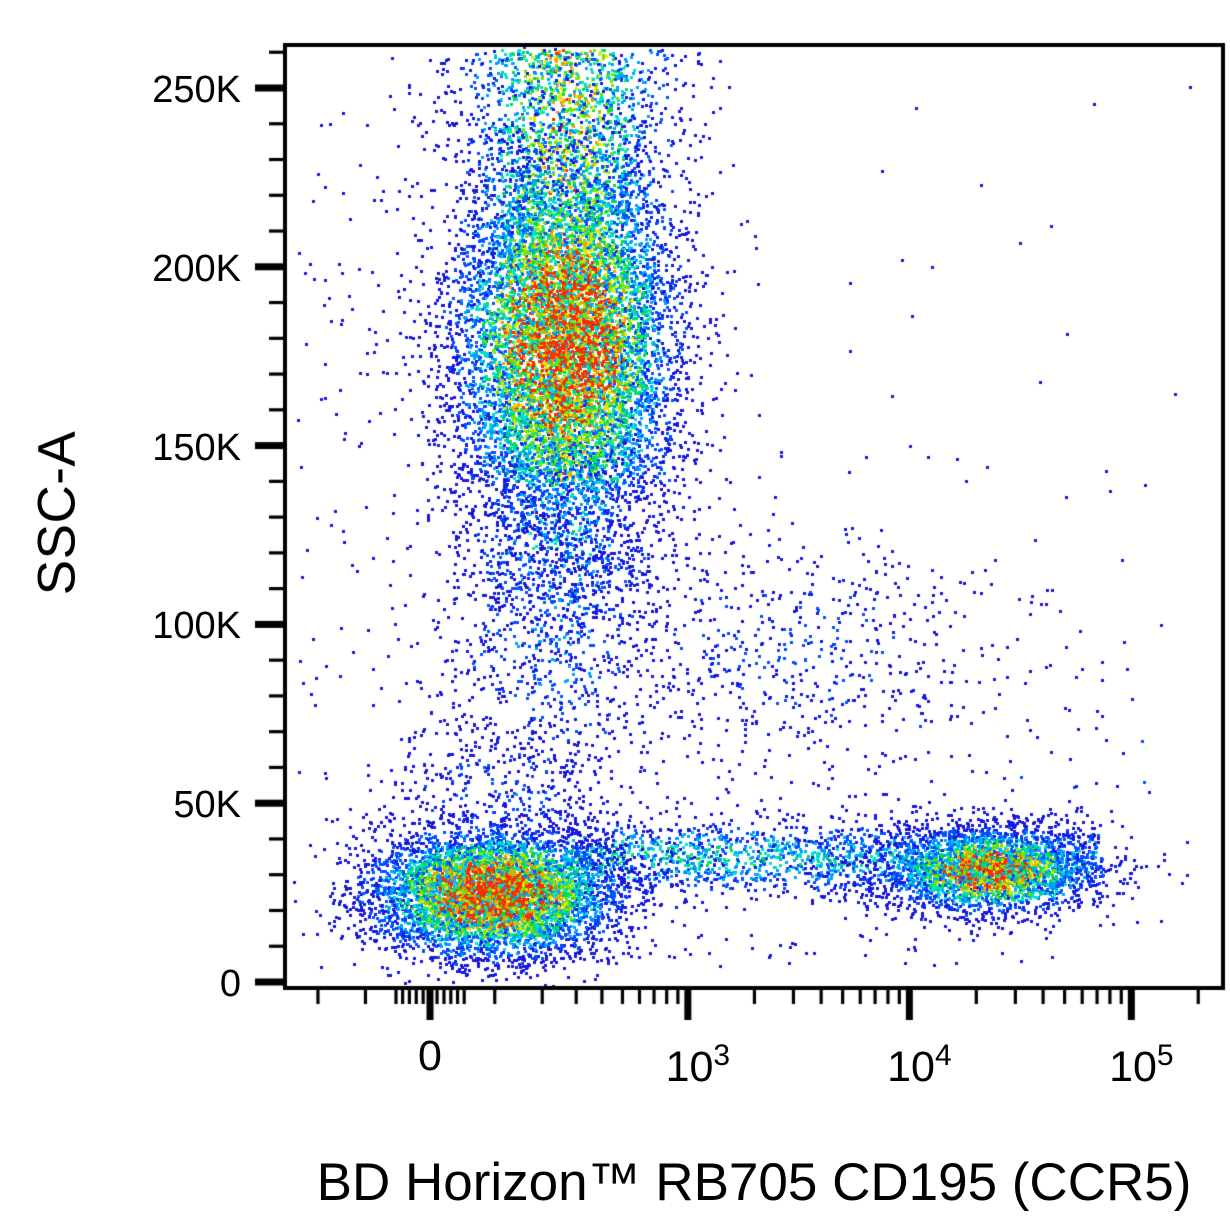 This screenshot has width=1230, height=1230. I want to click on x-tick-label: 10⁵, so click(1141, 1065).